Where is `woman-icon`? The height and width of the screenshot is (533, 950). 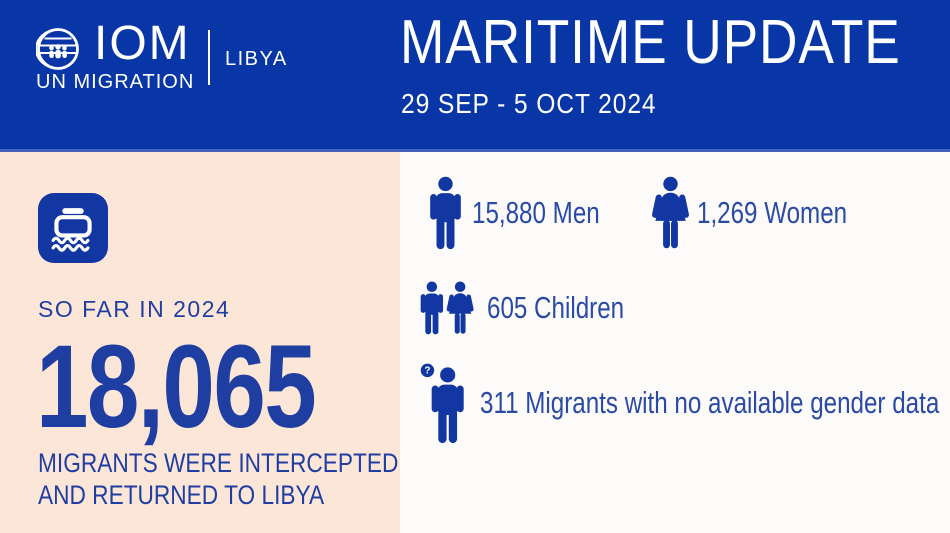 woman-icon is located at coordinates (670, 213).